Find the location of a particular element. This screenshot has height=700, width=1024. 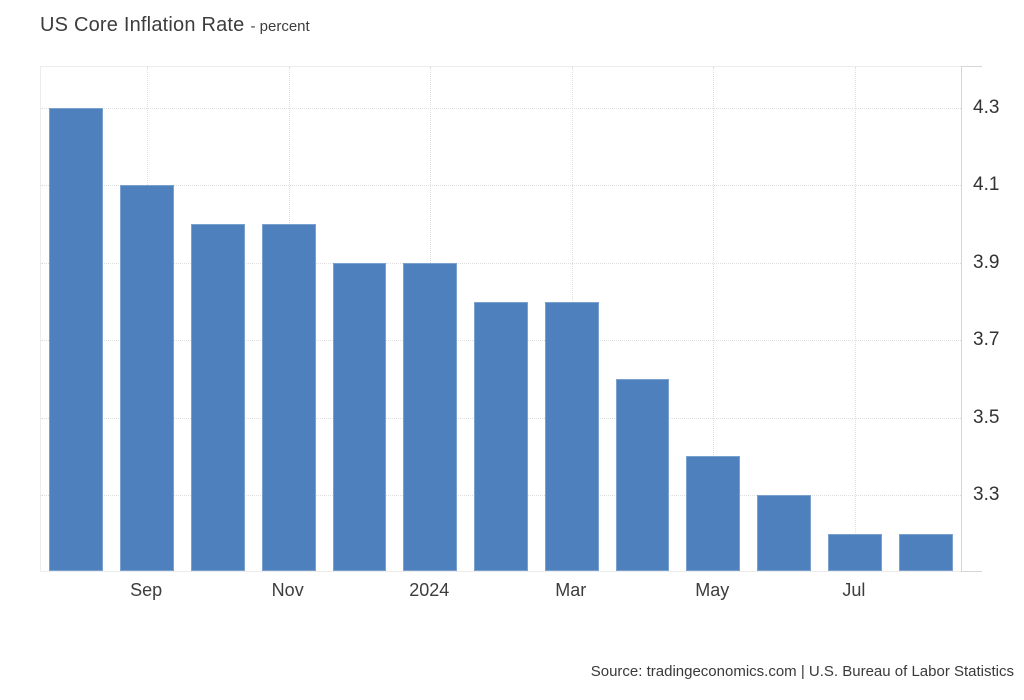

bar-mar-2024 is located at coordinates (571, 436).